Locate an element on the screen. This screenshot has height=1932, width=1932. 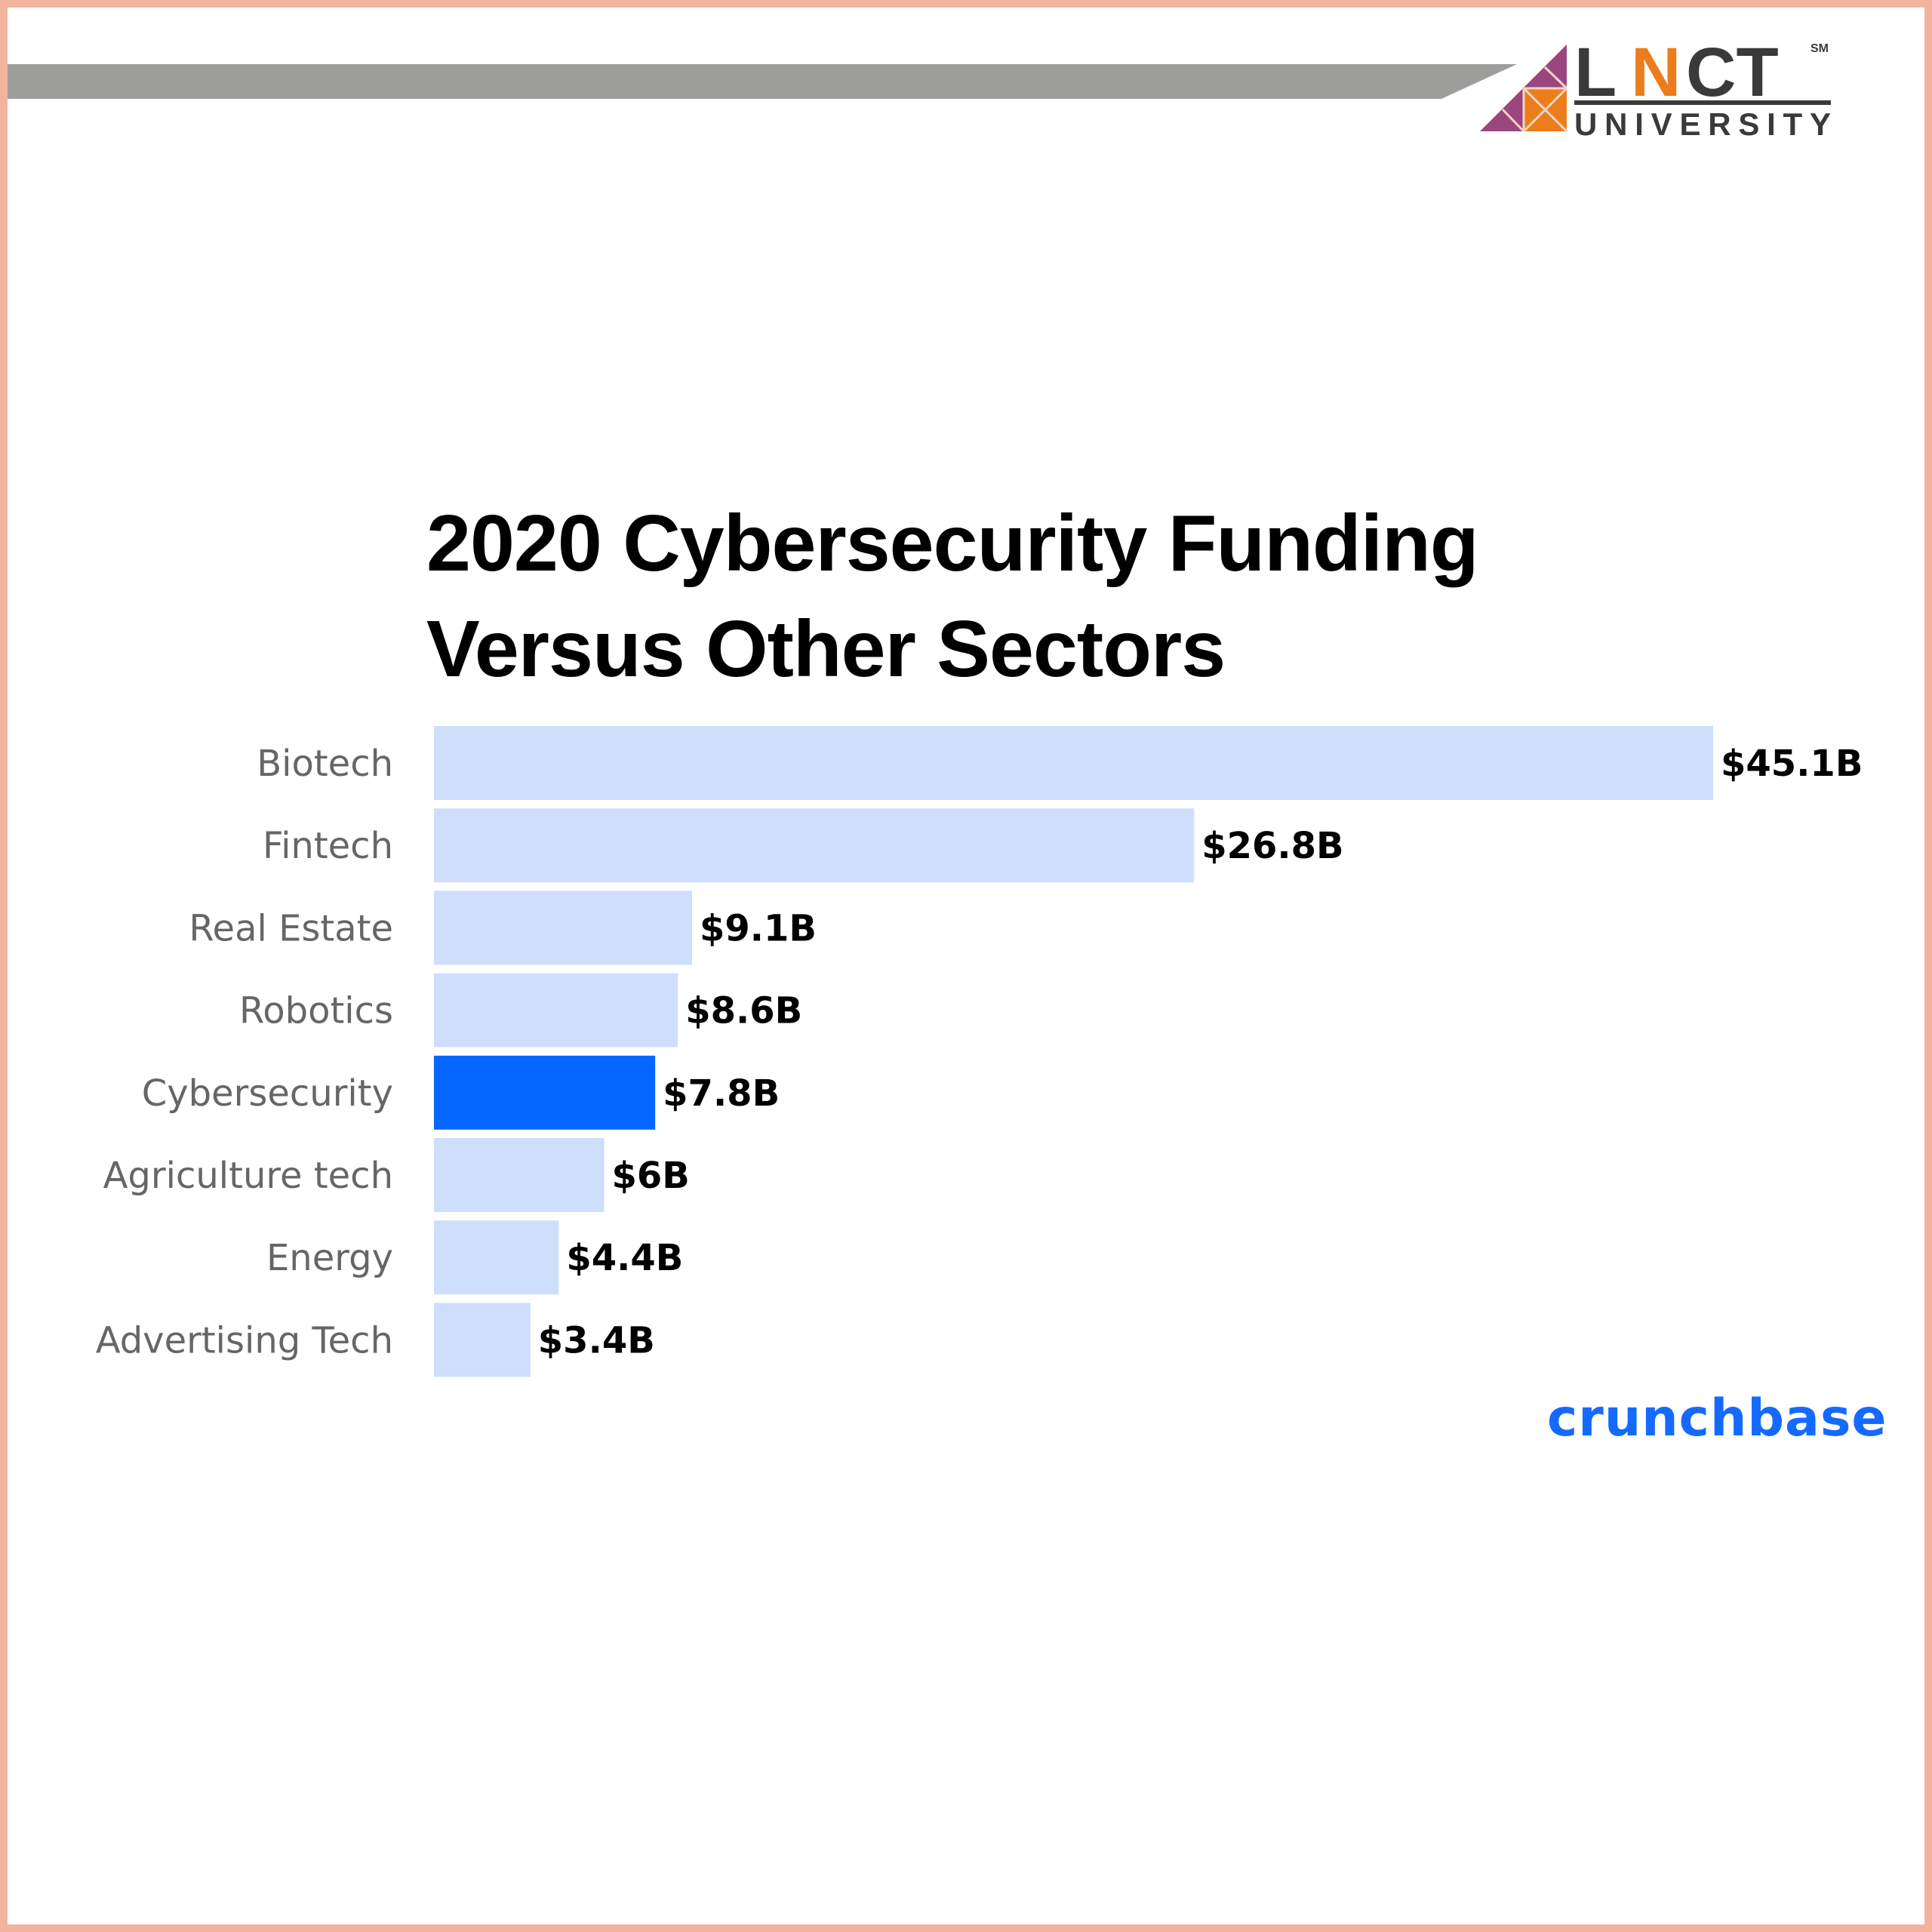
category-label: Fintech is located at coordinates (328, 846).